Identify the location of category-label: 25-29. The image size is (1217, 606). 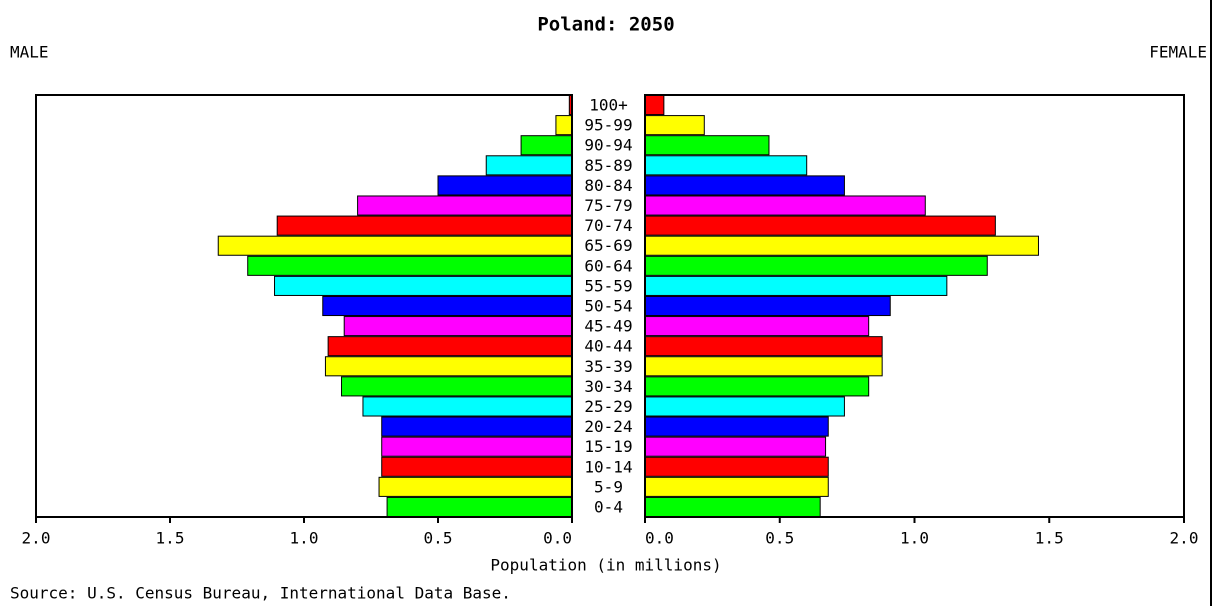
(608, 406).